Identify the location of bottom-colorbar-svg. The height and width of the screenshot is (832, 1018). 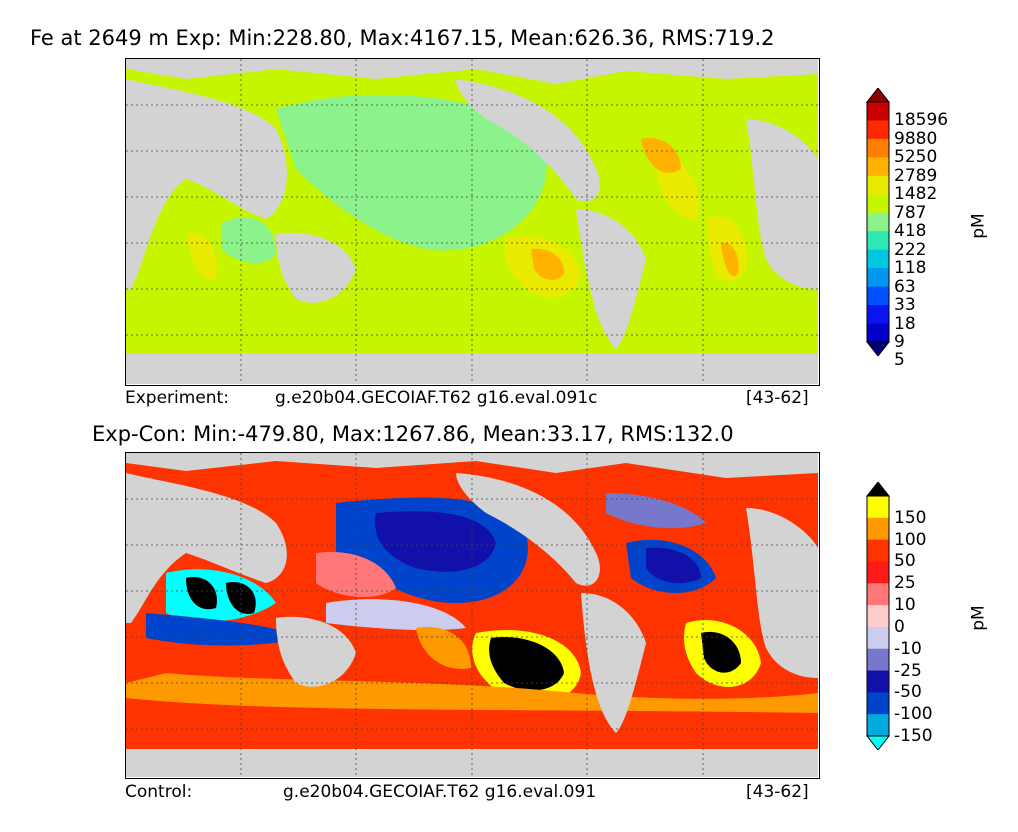
(878, 616).